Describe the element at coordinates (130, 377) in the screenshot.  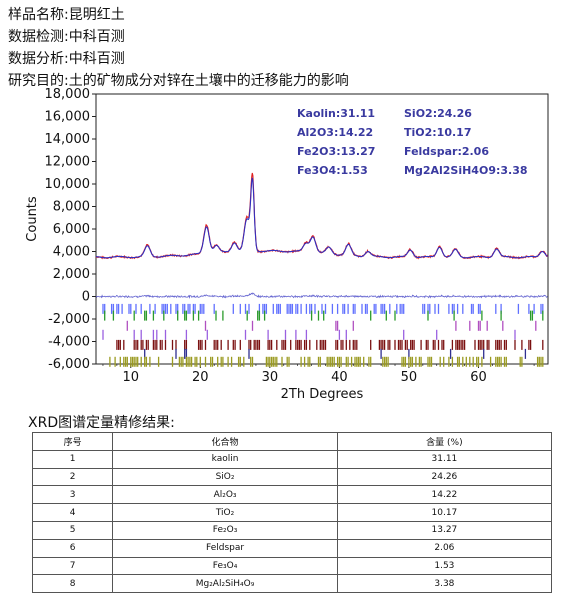
I see `x-tick-label: 10` at that location.